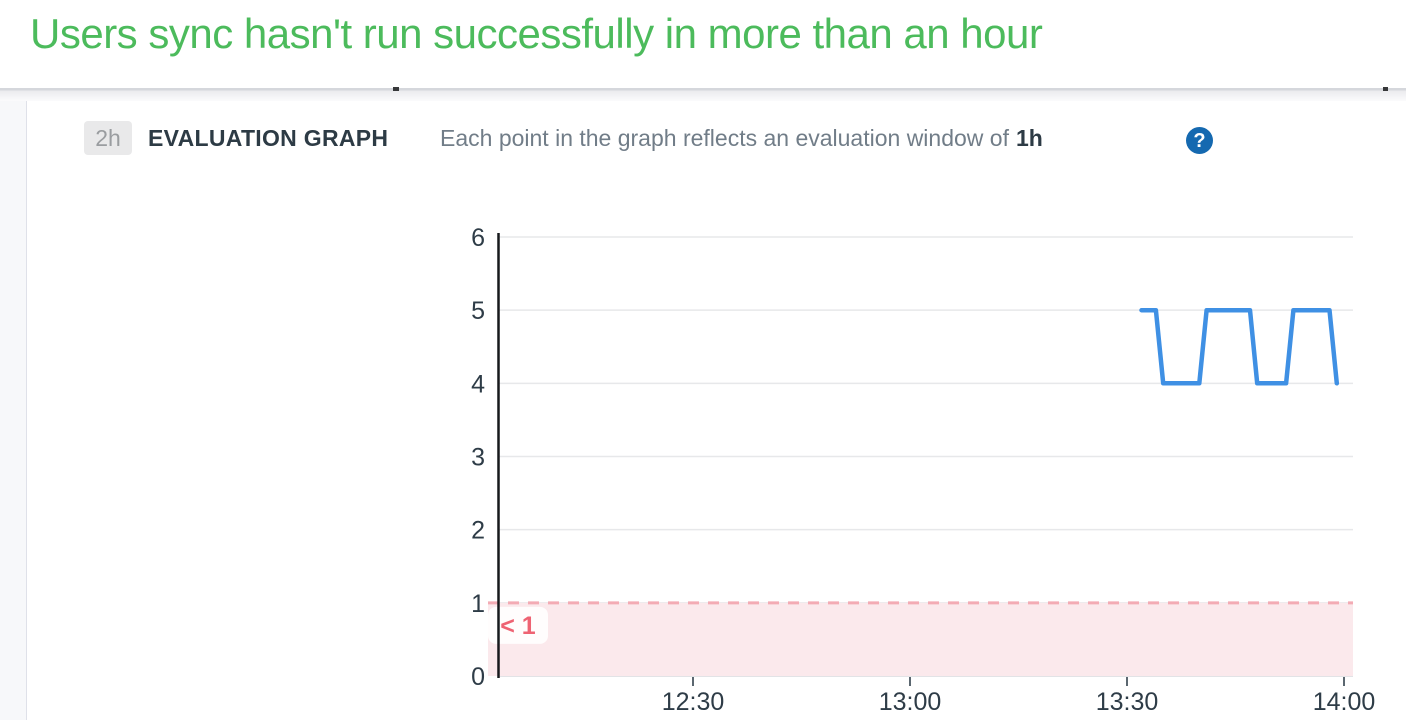 The width and height of the screenshot is (1406, 720). Describe the element at coordinates (910, 702) in the screenshot. I see `x-tick-label-13:00: 13:00` at that location.